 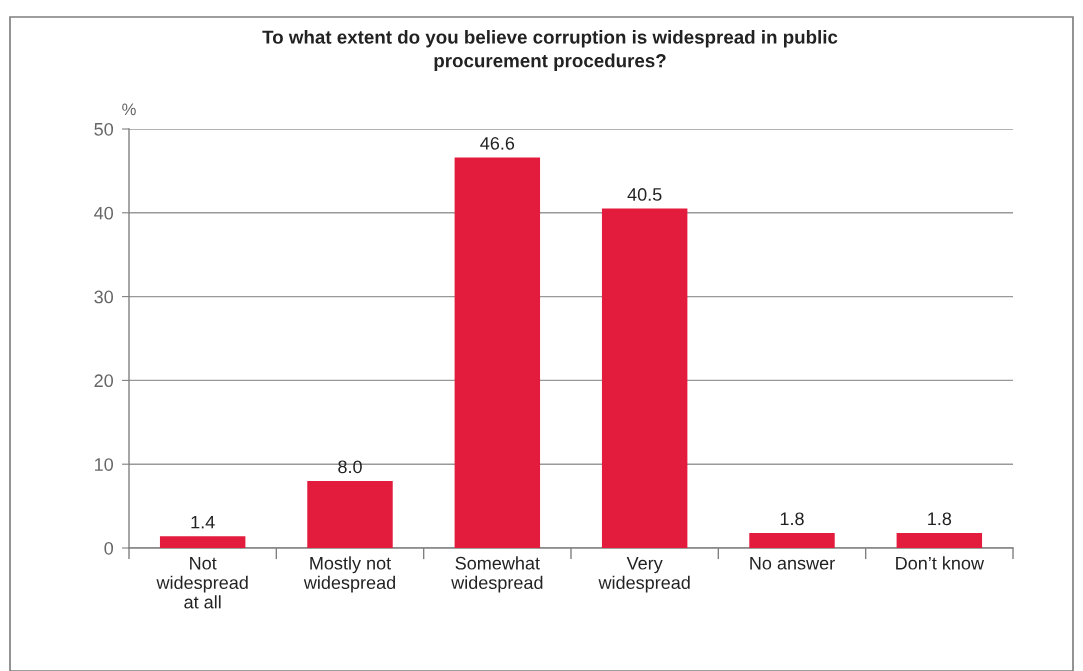 What do you see at coordinates (350, 467) in the screenshot?
I see `data-label: 8.0` at bounding box center [350, 467].